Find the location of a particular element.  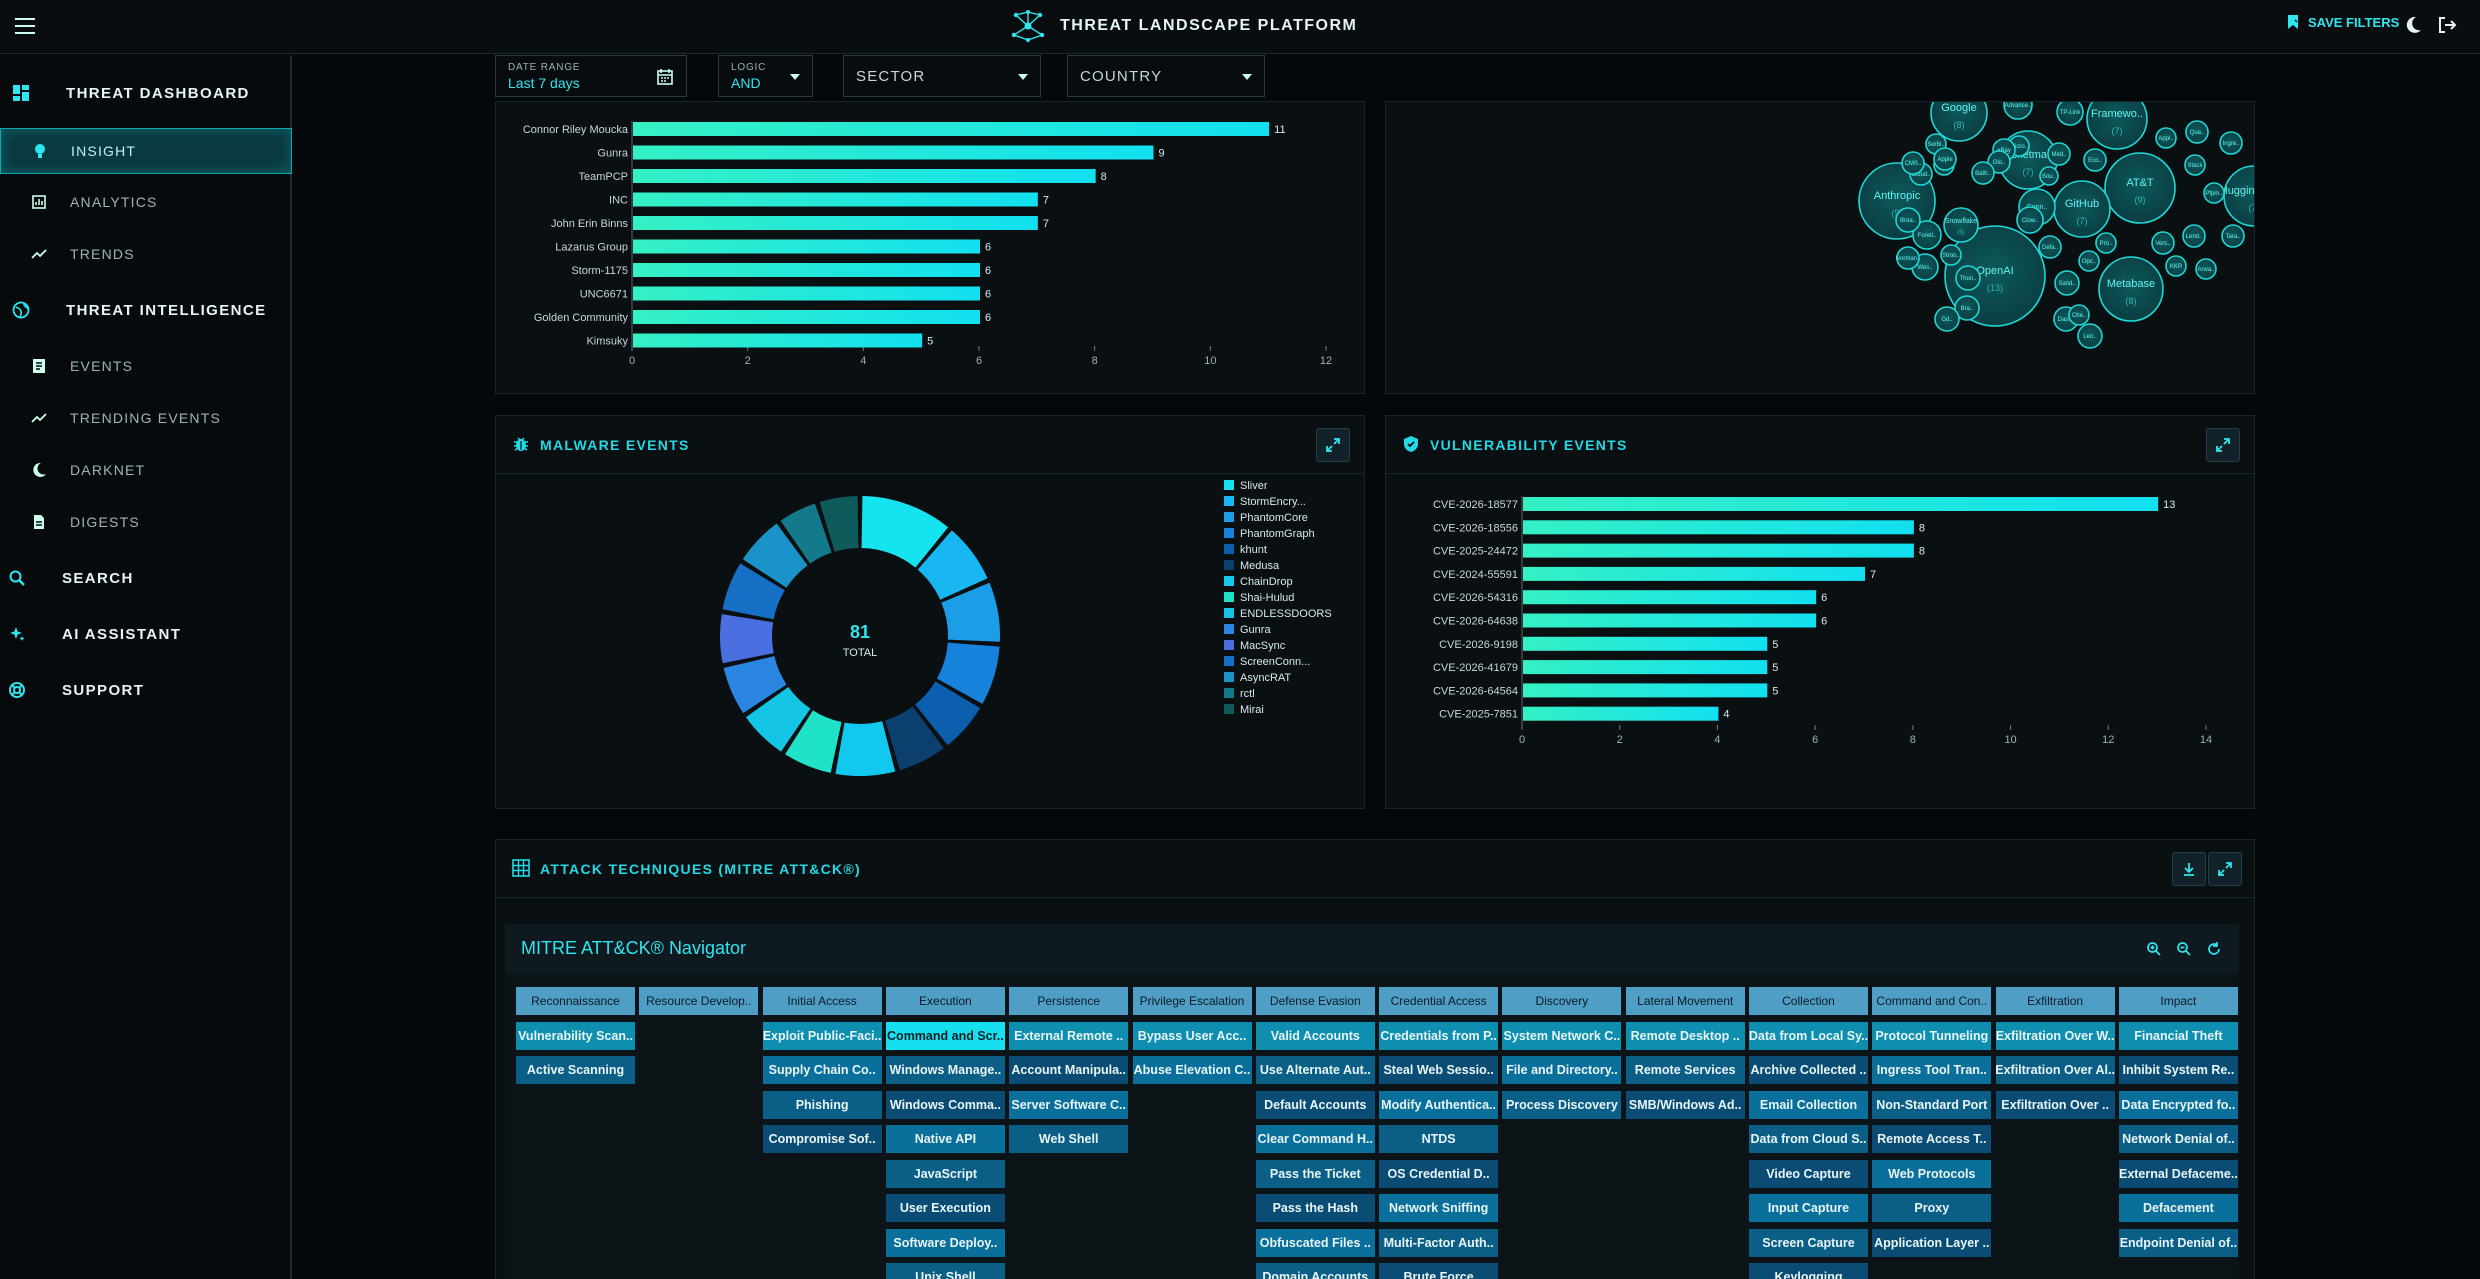

technique-cell: Remote Desktop .. is located at coordinates (1685, 1035).